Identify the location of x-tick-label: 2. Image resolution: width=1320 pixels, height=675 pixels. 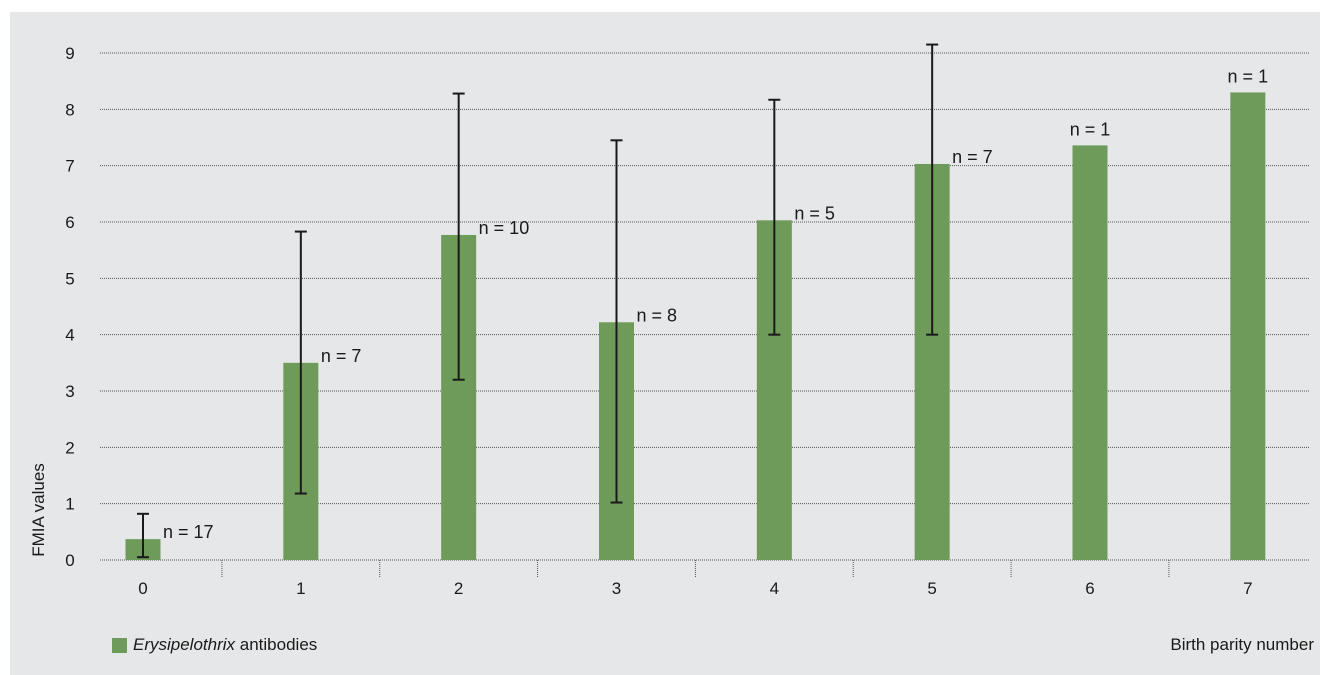
(458, 588).